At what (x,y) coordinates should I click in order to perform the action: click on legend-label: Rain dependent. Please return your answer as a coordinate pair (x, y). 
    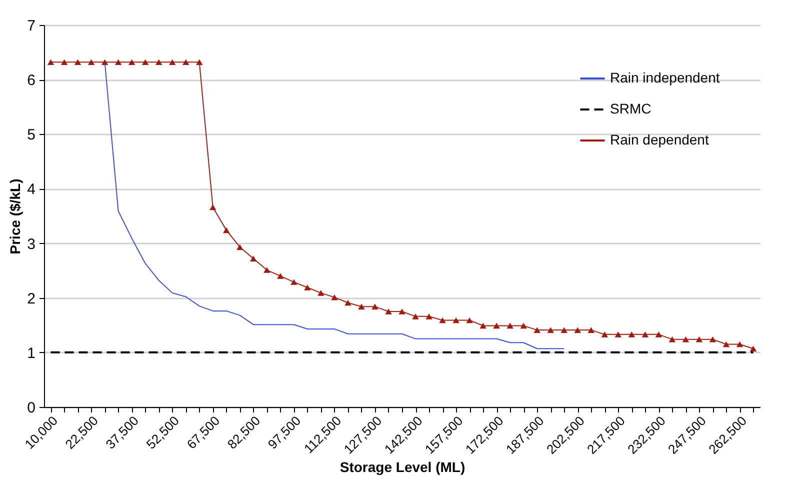
    Looking at the image, I should click on (659, 140).